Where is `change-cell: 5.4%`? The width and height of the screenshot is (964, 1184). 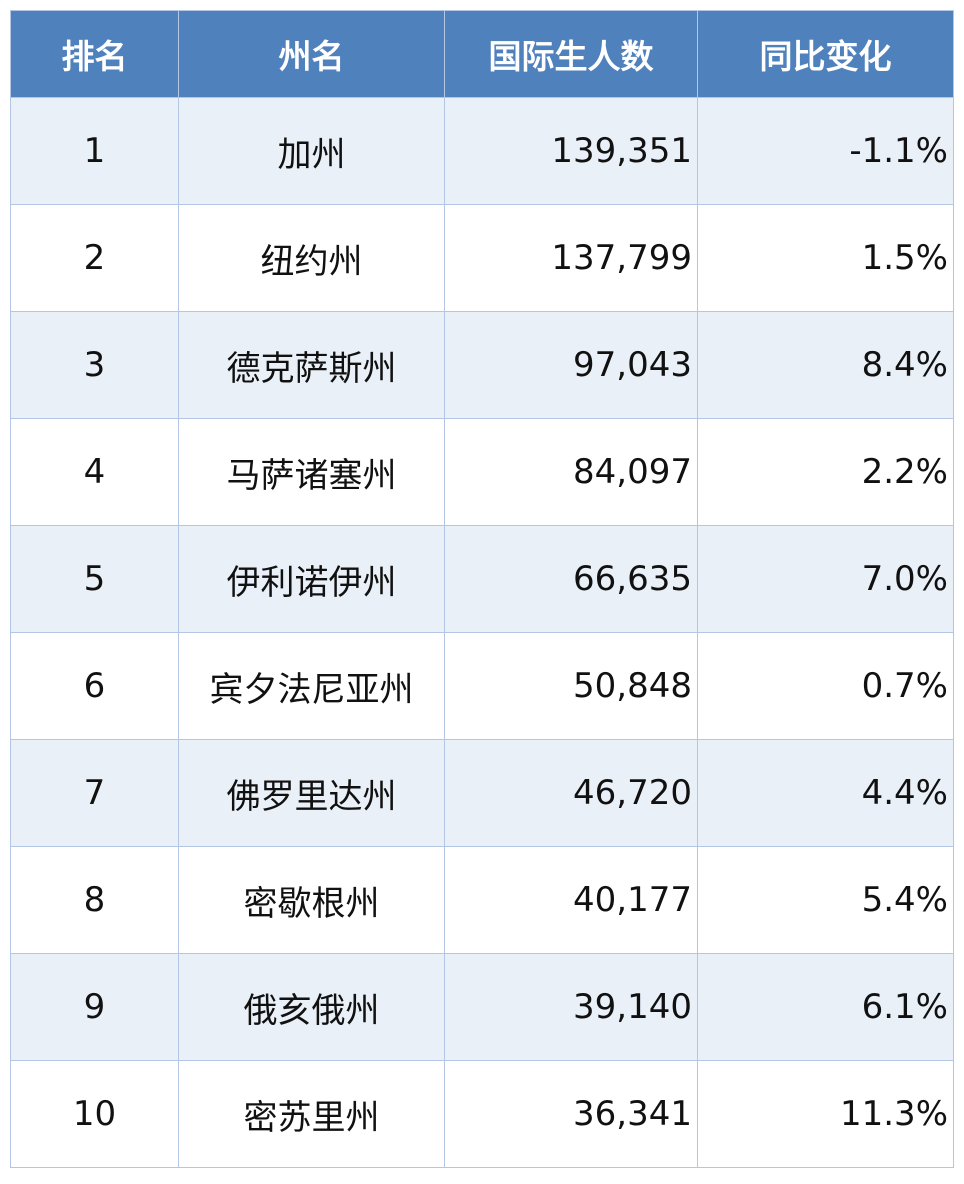 change-cell: 5.4% is located at coordinates (825, 900).